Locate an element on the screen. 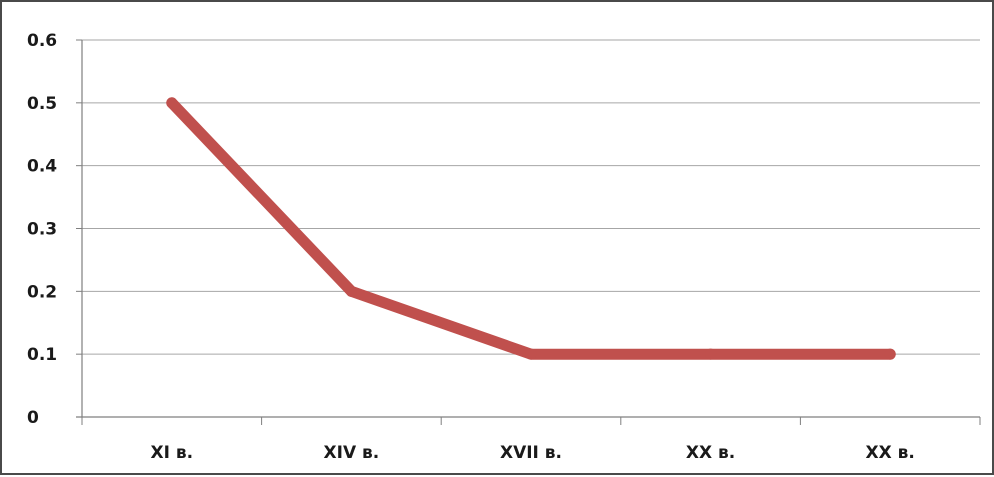 Image resolution: width=994 pixels, height=477 pixels. x-tick-label: XVII в. is located at coordinates (531, 453).